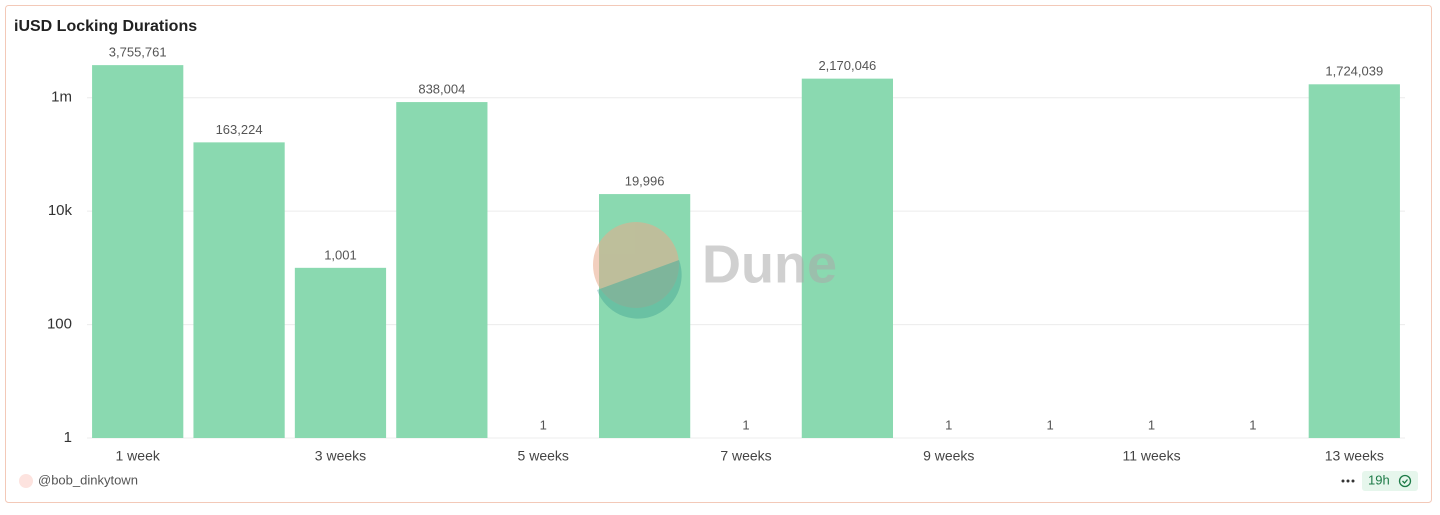 The height and width of the screenshot is (515, 1440). What do you see at coordinates (59, 324) in the screenshot?
I see `y-tick-label: 100` at bounding box center [59, 324].